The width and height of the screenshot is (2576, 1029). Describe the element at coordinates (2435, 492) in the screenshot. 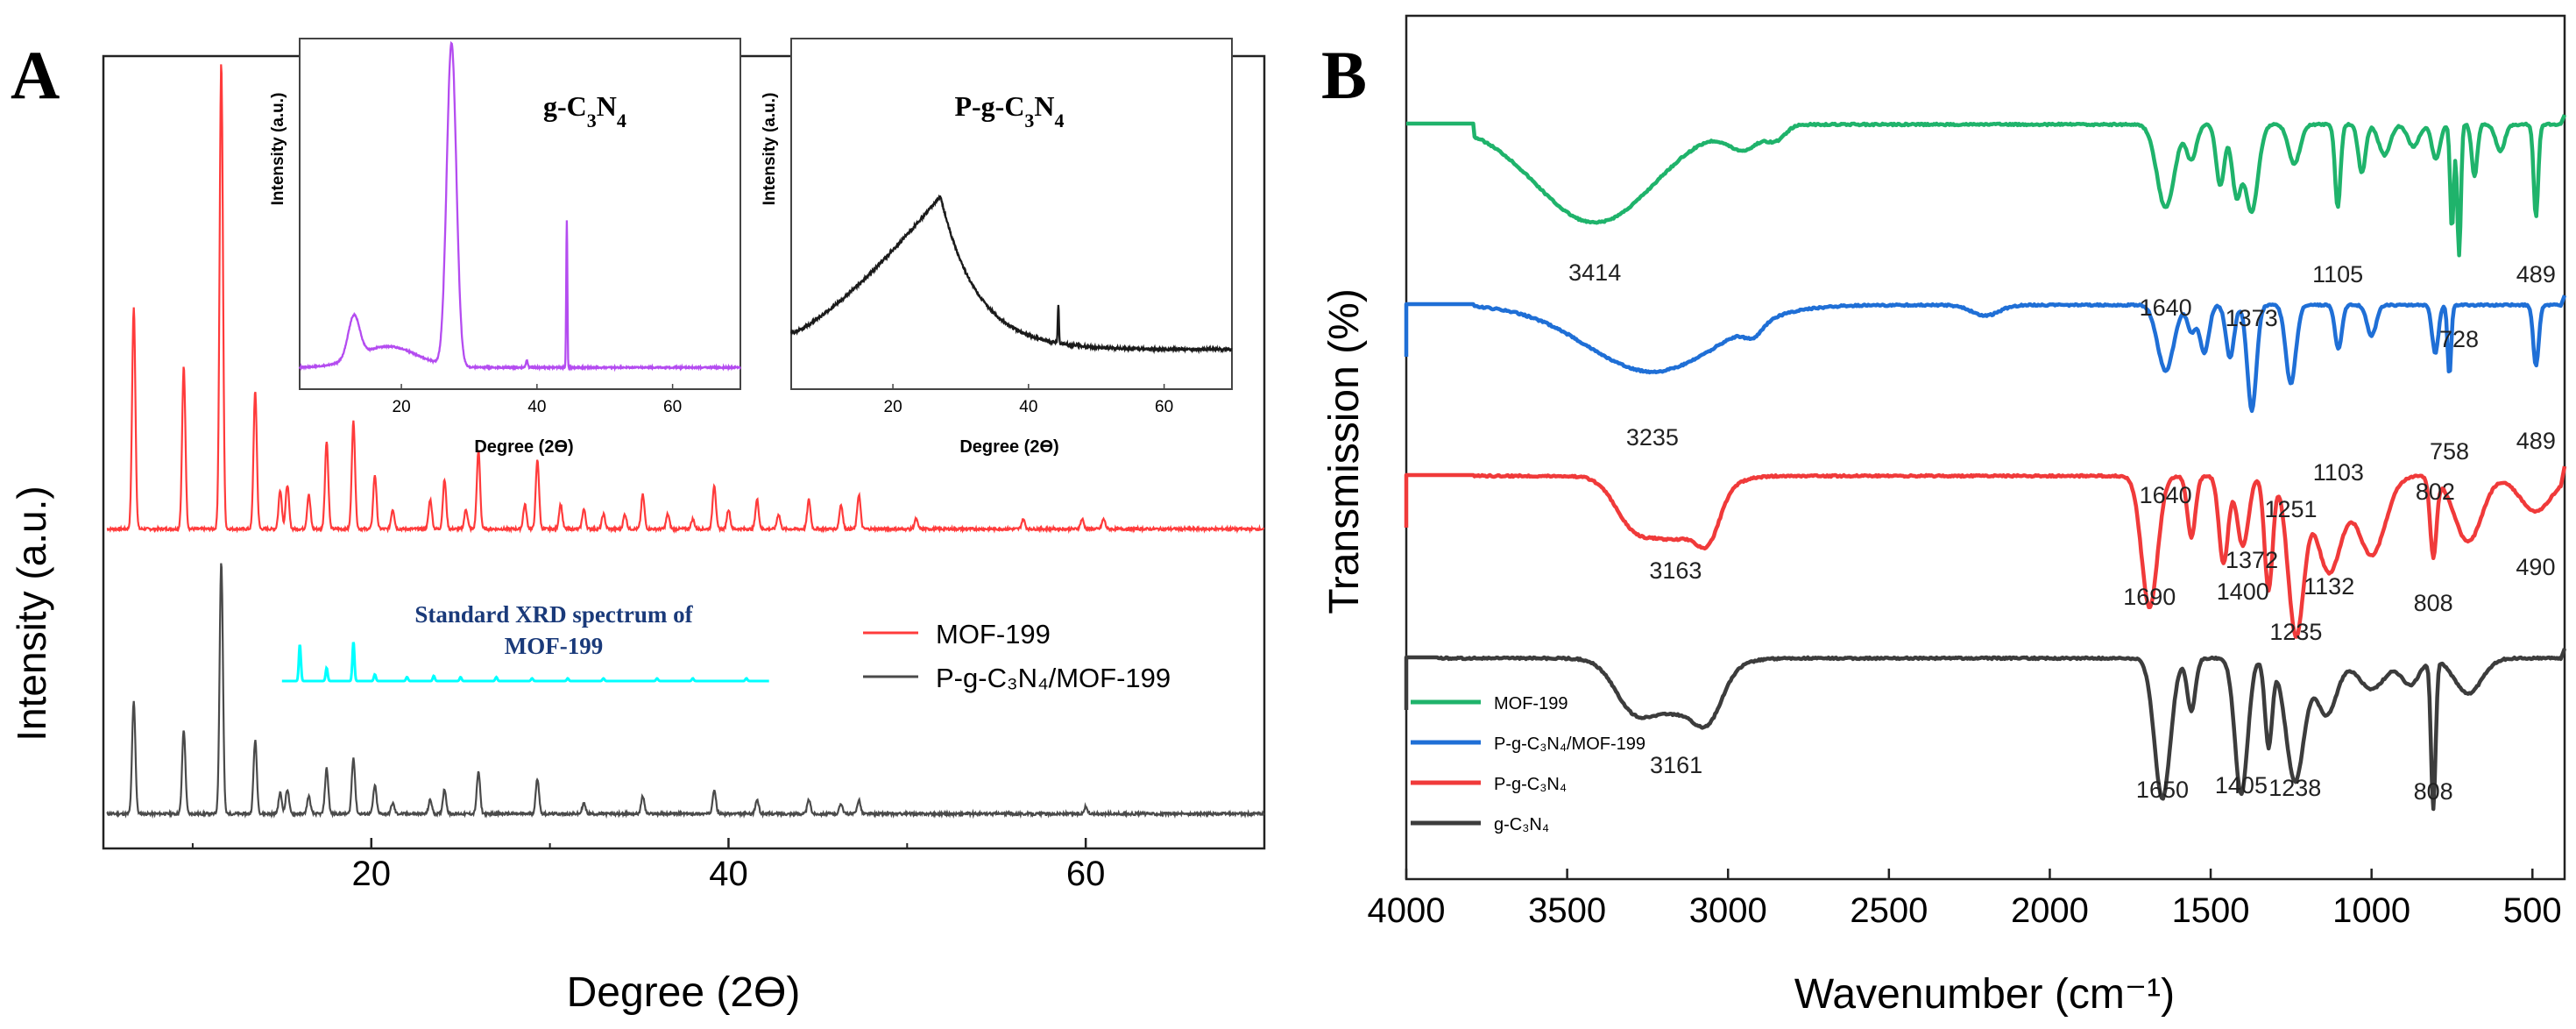

I see `panel-b-peak-label: 802` at that location.